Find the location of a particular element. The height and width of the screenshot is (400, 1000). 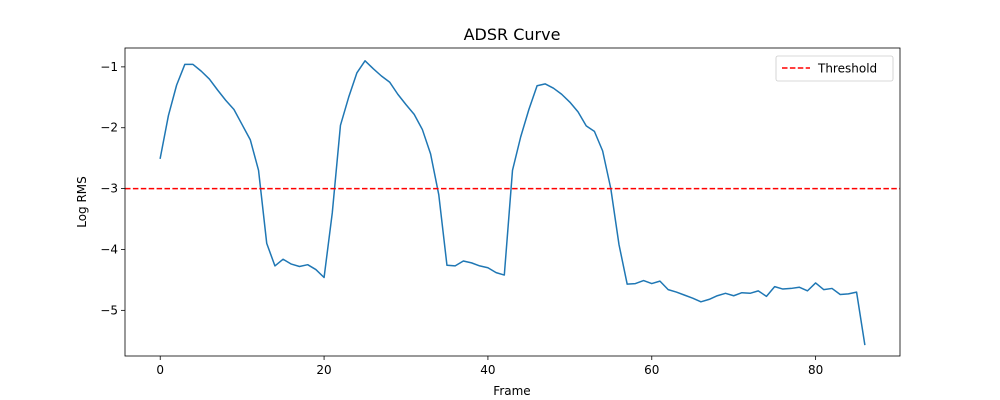

x-axis-label: Frame is located at coordinates (511, 391).